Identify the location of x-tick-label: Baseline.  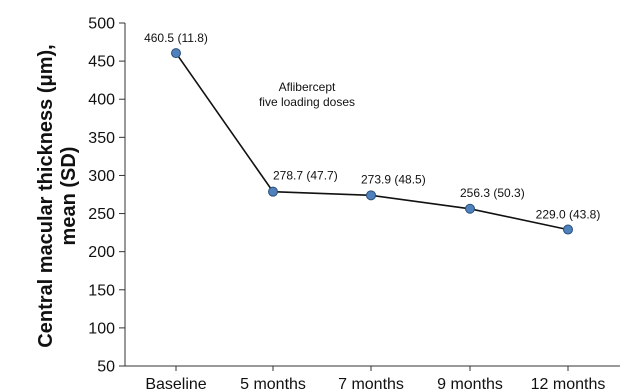
(175, 384).